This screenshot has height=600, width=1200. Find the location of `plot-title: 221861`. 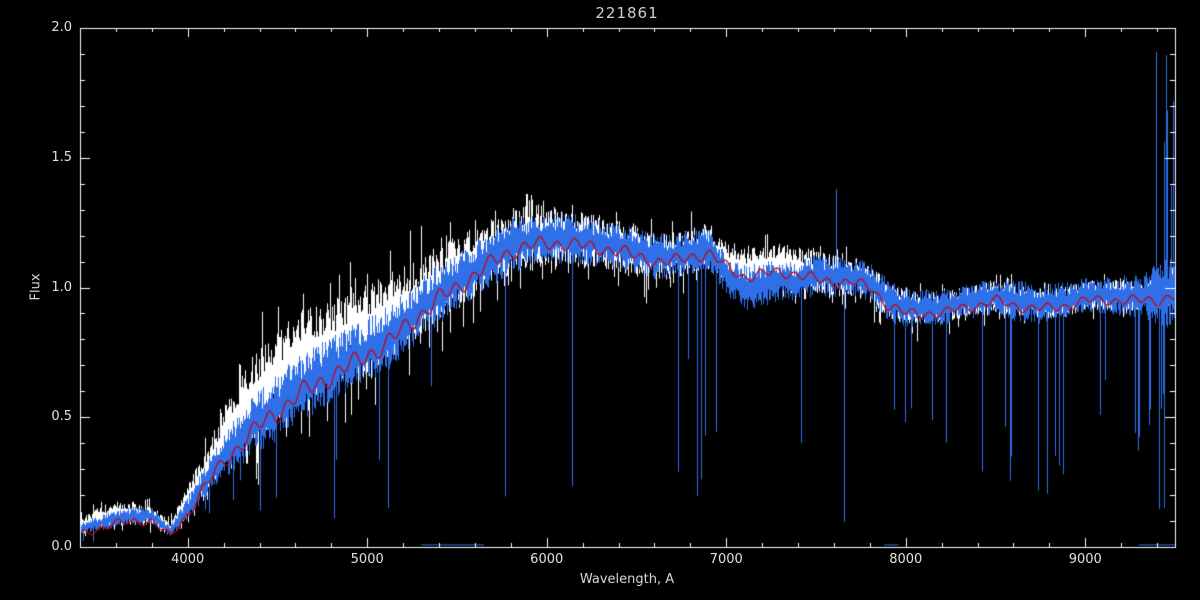

plot-title: 221861 is located at coordinates (627, 13).